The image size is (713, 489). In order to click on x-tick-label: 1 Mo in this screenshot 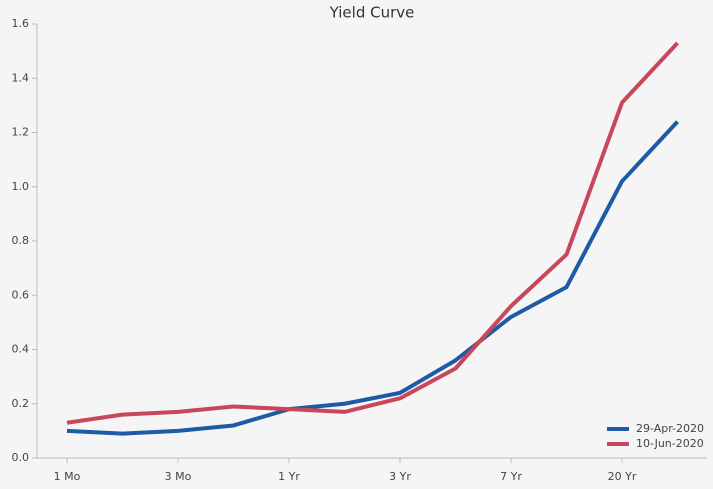, I will do `click(67, 476)`.